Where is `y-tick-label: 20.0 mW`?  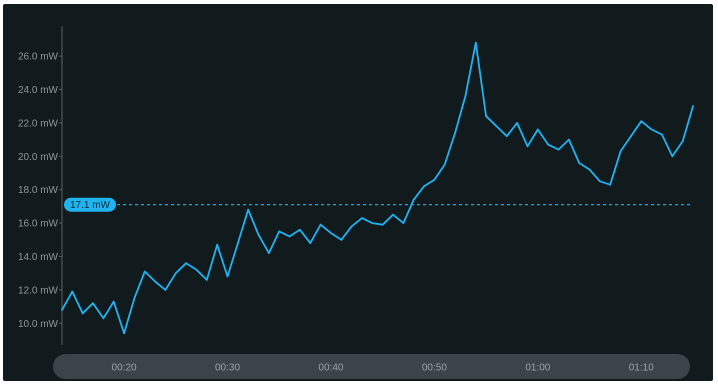 y-tick-label: 20.0 mW is located at coordinates (38, 157).